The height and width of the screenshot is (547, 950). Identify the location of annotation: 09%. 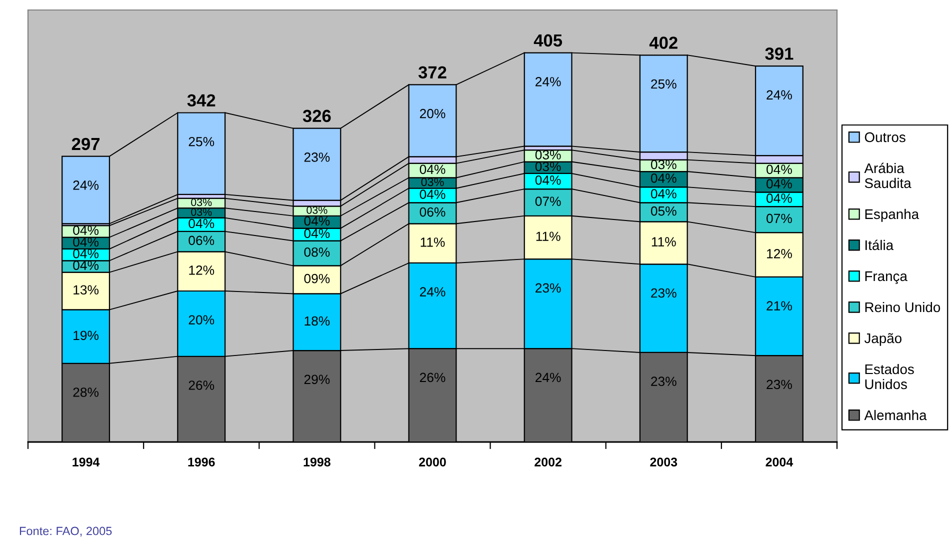
(317, 279).